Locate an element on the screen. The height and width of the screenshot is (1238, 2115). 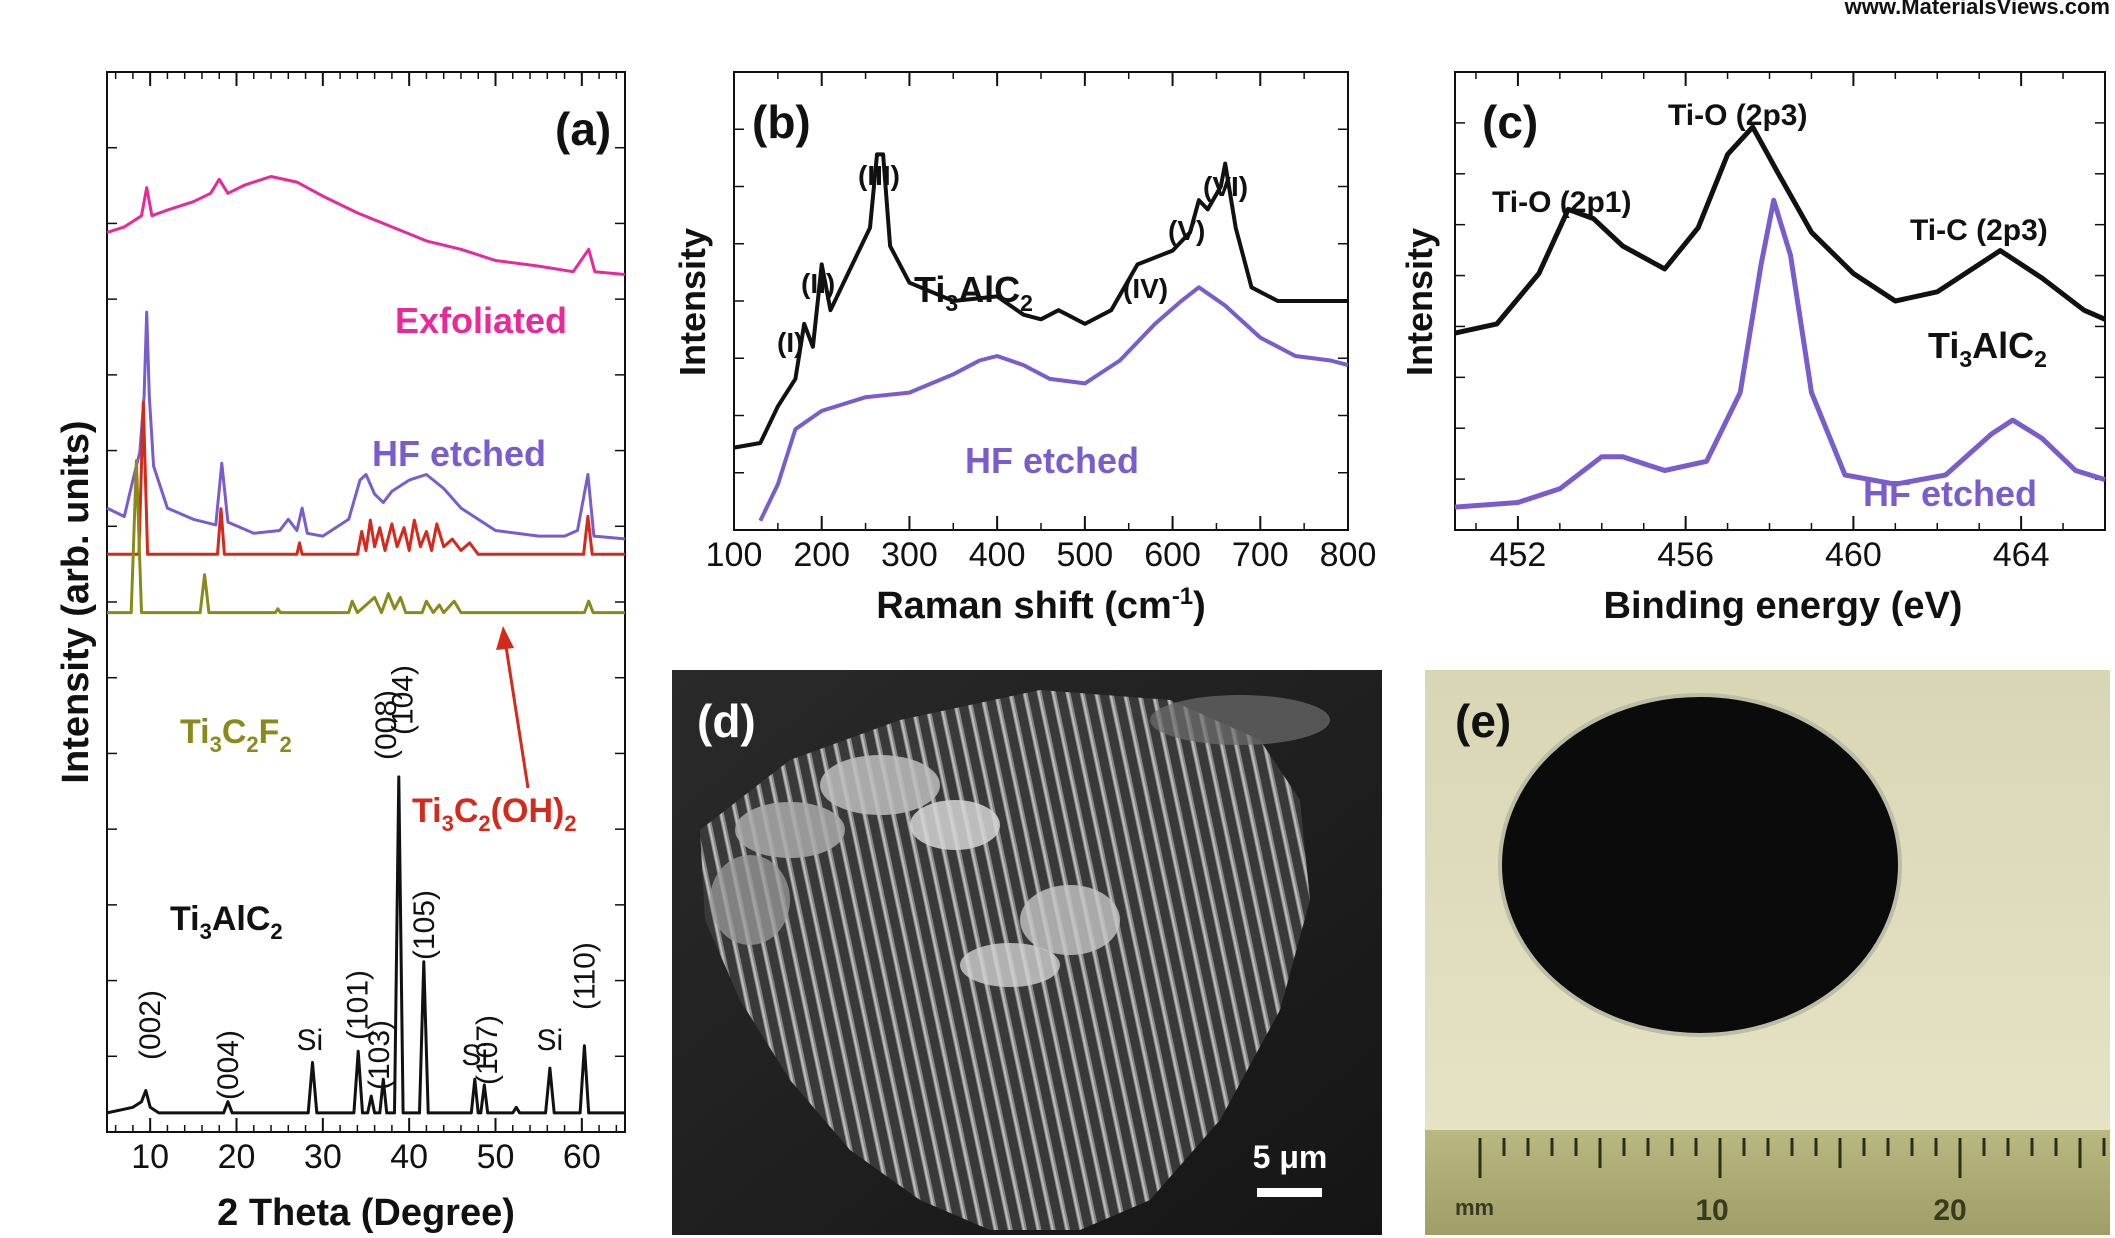
x-tick-label: 20 is located at coordinates (237, 1157).